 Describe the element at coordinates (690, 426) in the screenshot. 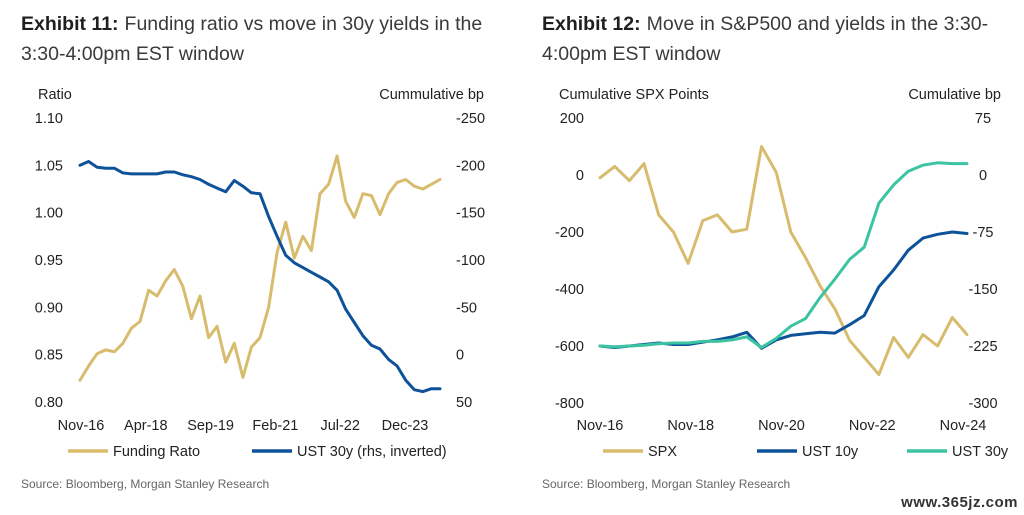

I see `chart12-x-tick: Nov-18` at that location.